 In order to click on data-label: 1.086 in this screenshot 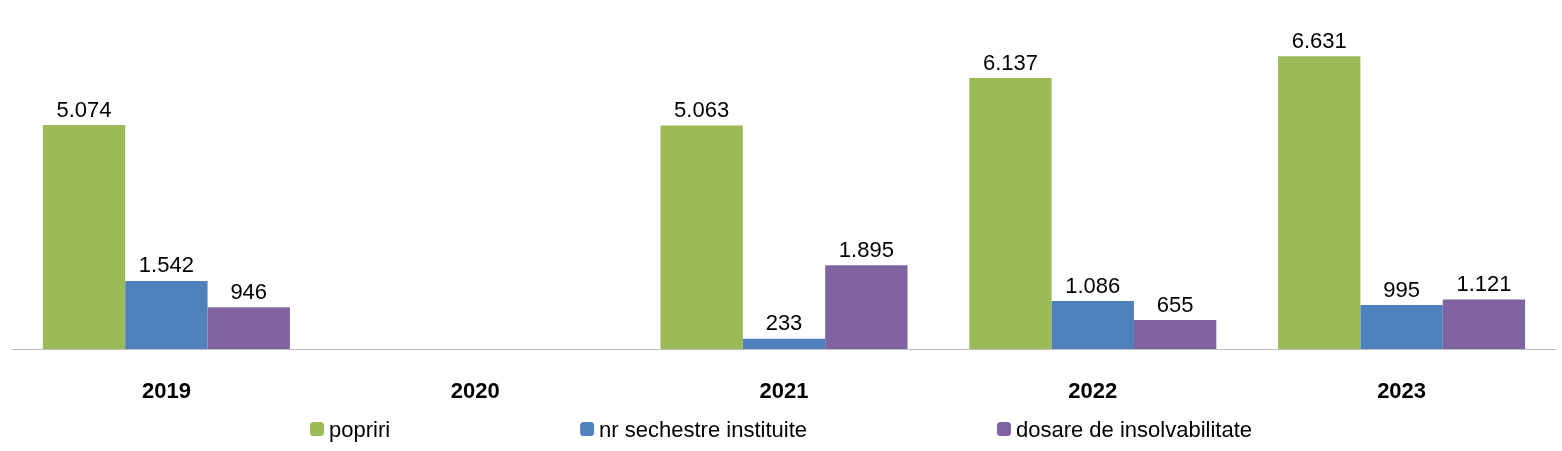, I will do `click(1093, 285)`.